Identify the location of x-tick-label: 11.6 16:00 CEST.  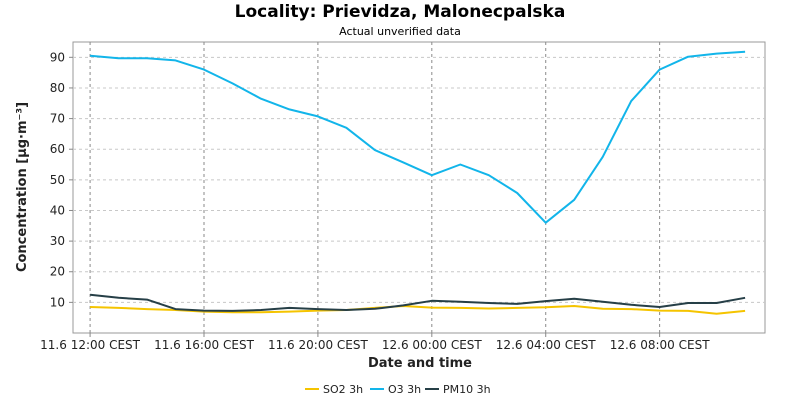
(204, 345).